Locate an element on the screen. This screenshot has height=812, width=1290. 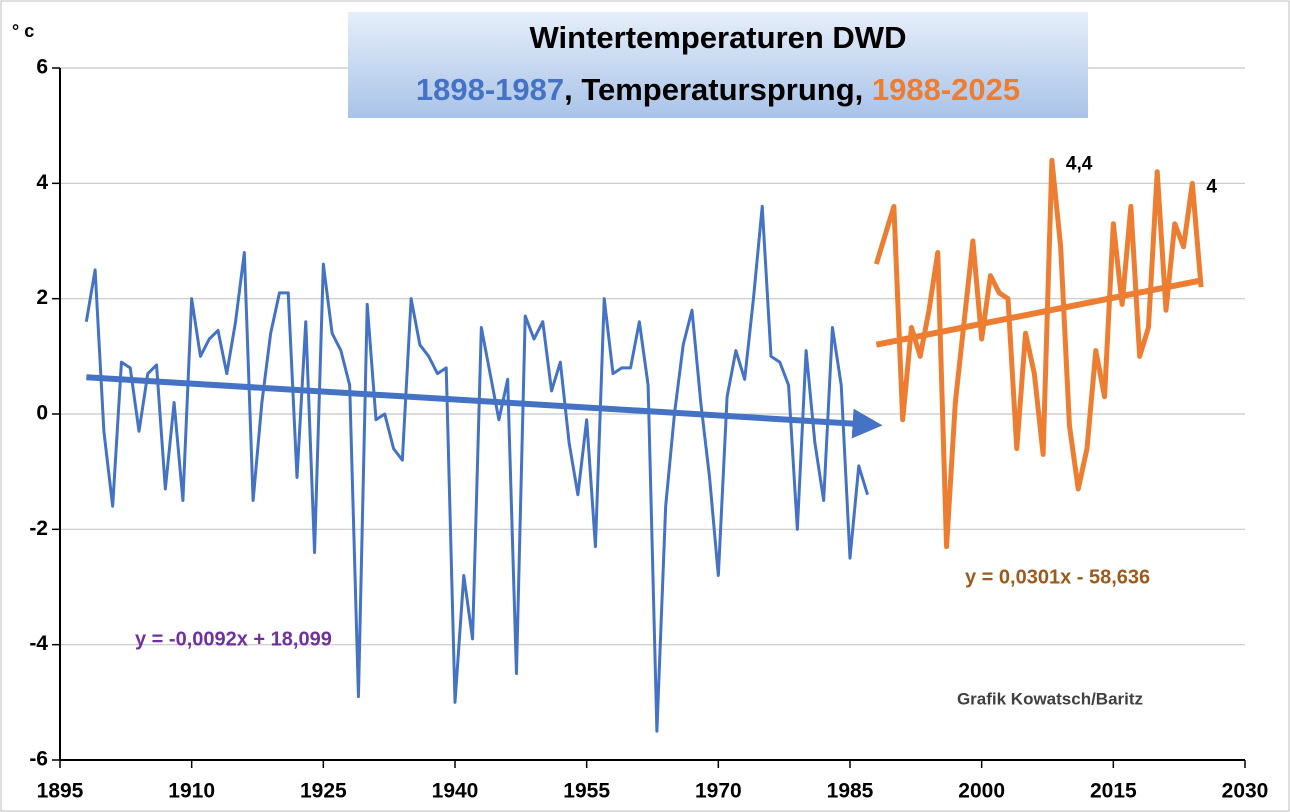
subtitle-part: , Temperatursprung, is located at coordinates (718, 89).